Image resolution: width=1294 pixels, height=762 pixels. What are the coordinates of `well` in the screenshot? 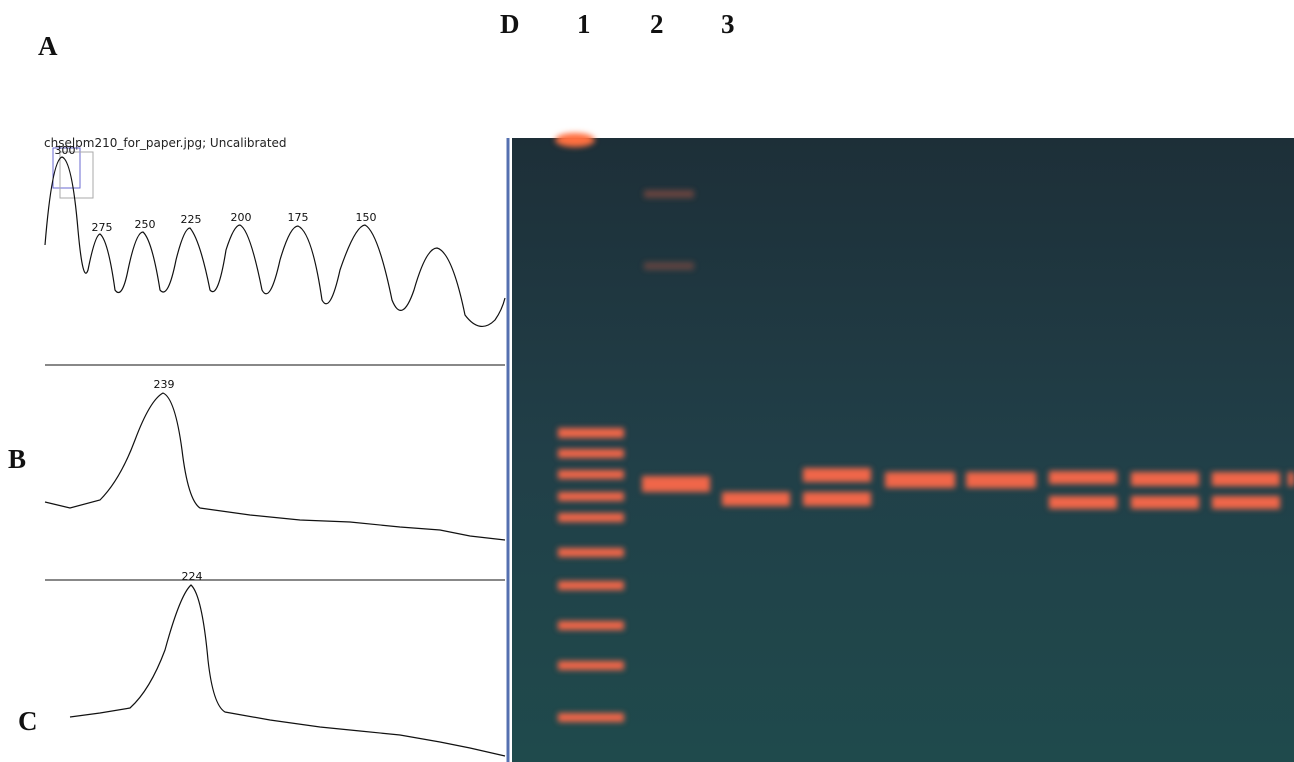 It's located at (575, 140).